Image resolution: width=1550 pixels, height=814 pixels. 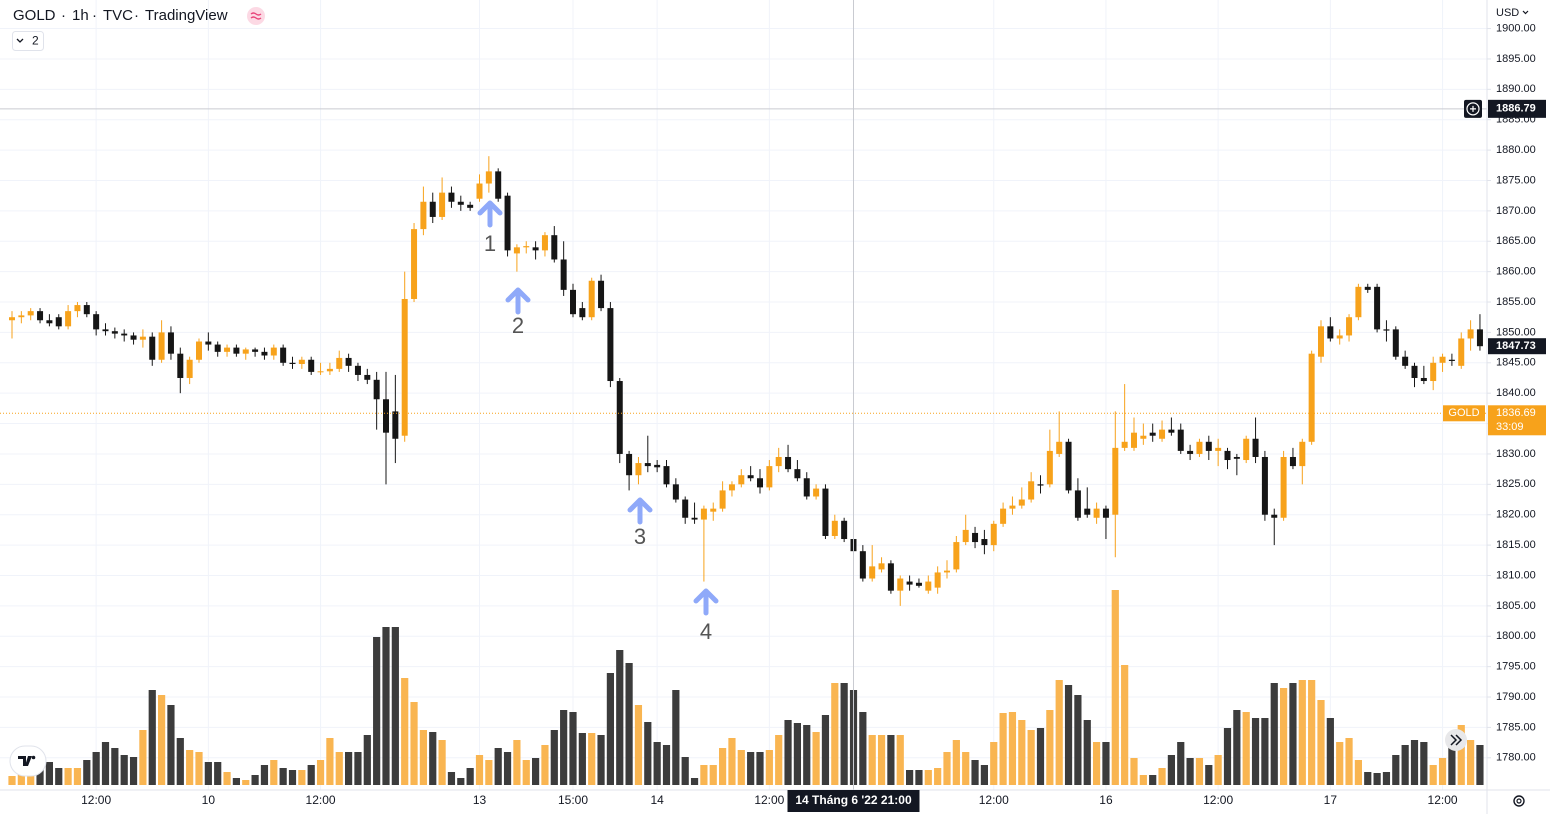 I want to click on currency-menu: USD, so click(x=1512, y=13).